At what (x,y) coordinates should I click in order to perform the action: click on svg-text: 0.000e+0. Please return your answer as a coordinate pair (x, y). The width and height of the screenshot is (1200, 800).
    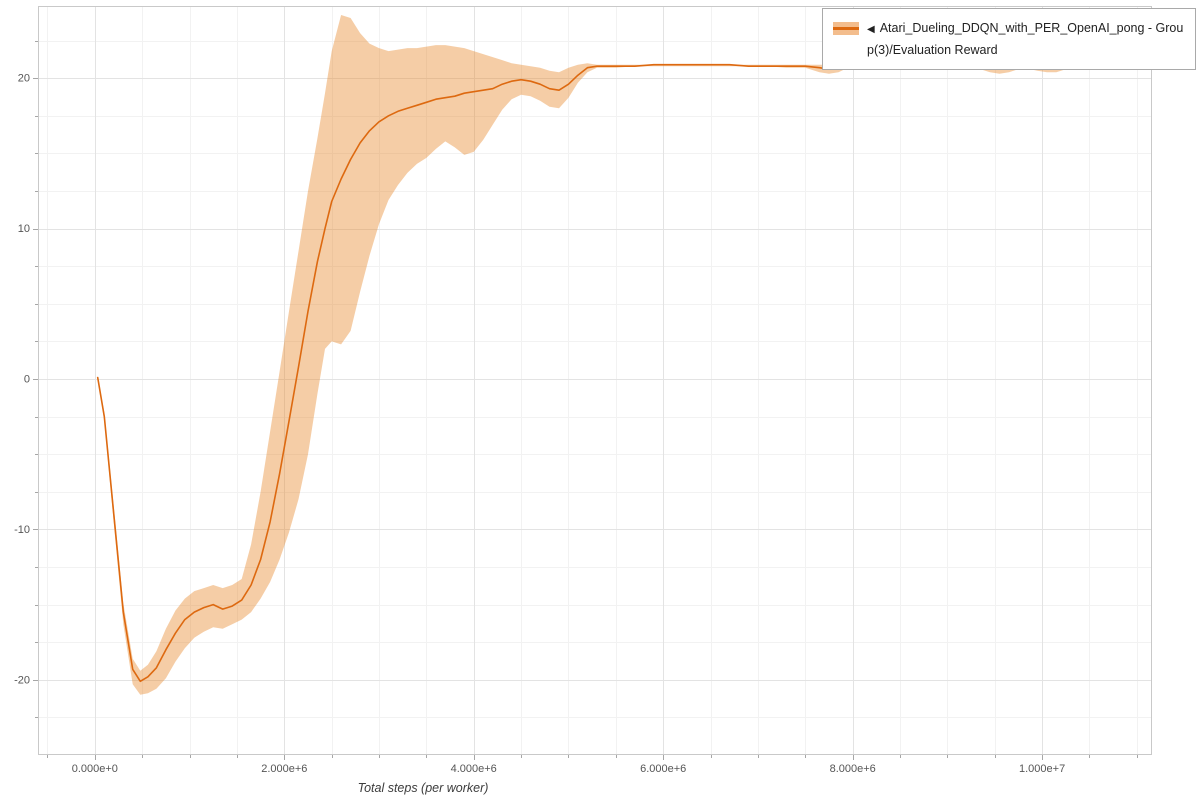
    Looking at the image, I should click on (95, 769).